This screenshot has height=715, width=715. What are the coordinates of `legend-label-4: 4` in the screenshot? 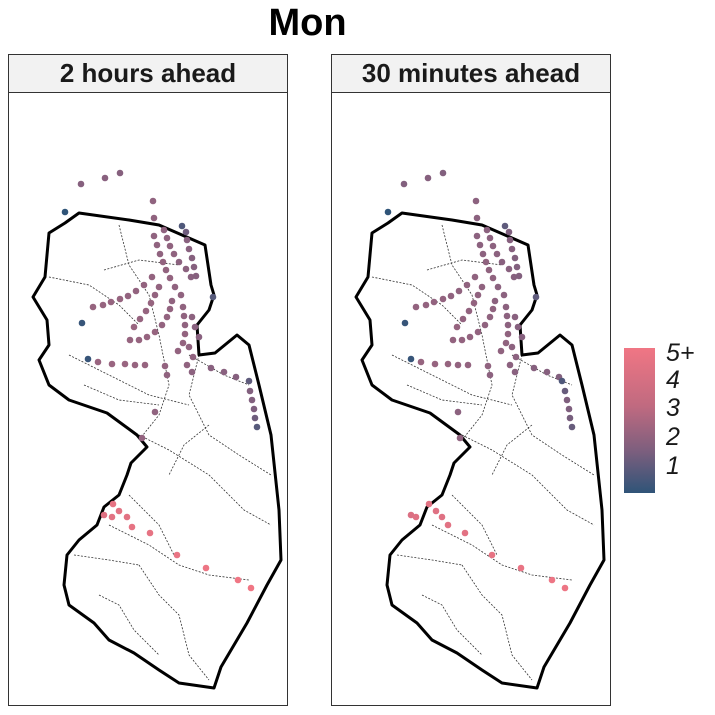 It's located at (673, 380).